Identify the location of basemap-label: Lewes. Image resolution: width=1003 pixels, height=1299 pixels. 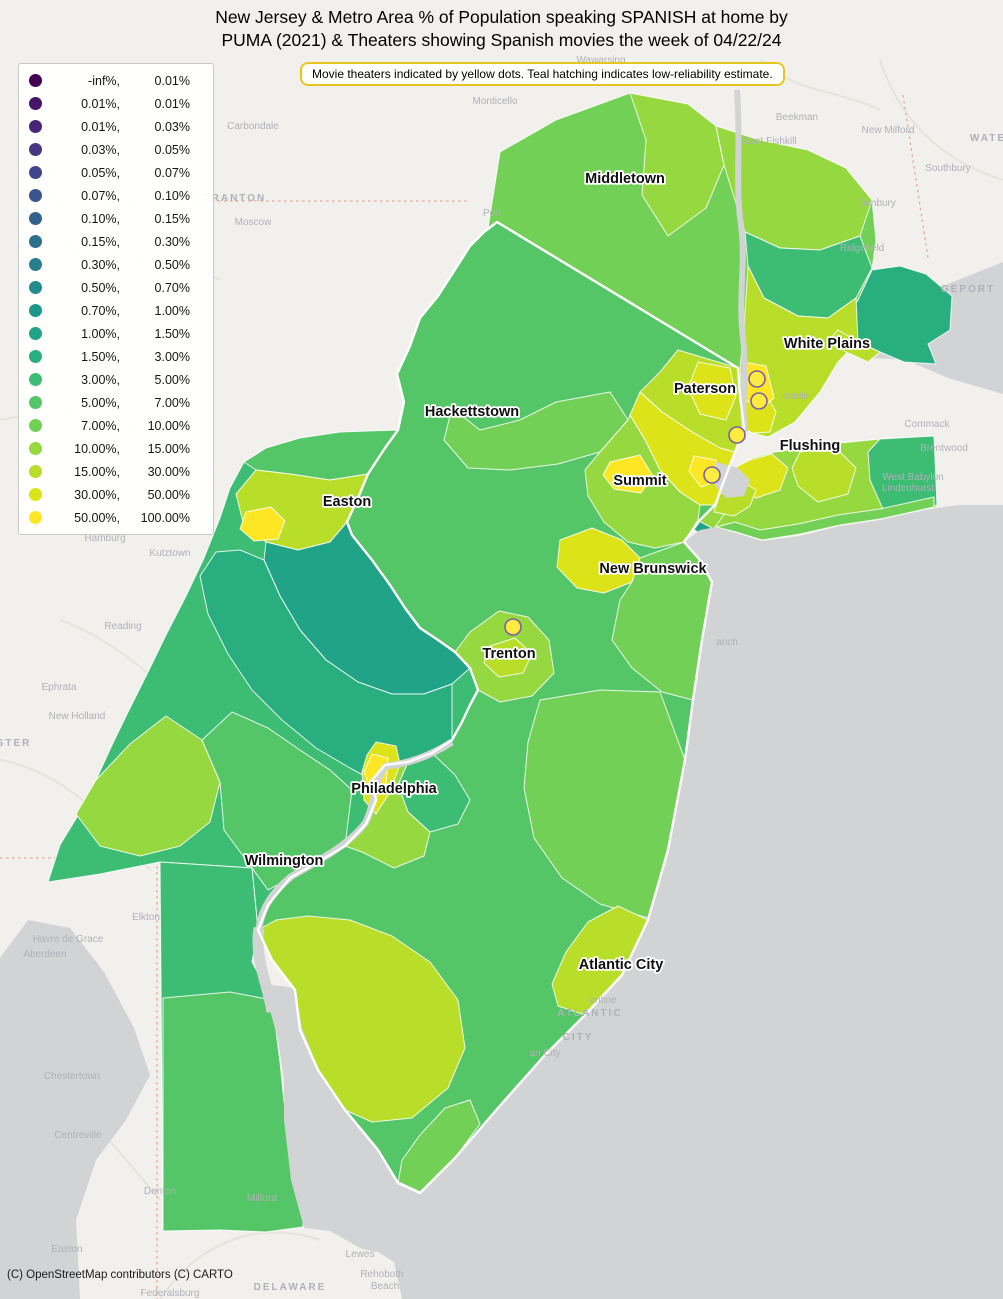
(360, 1254).